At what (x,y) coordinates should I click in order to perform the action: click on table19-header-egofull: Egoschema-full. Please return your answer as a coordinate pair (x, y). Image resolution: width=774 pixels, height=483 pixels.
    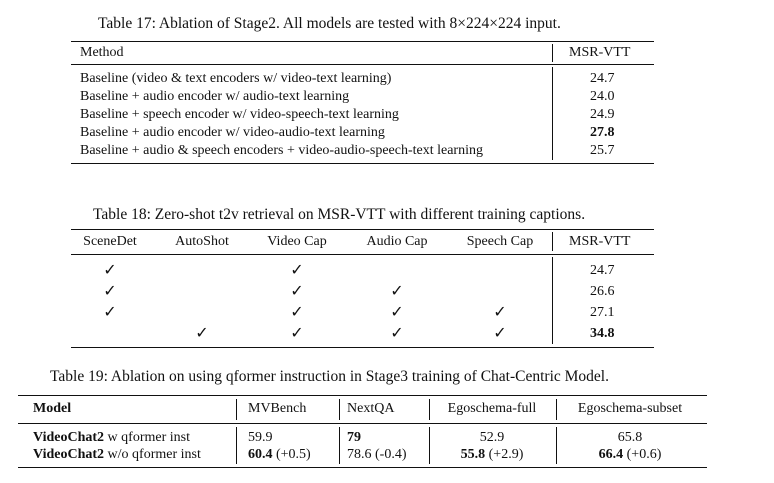
    Looking at the image, I should click on (492, 408).